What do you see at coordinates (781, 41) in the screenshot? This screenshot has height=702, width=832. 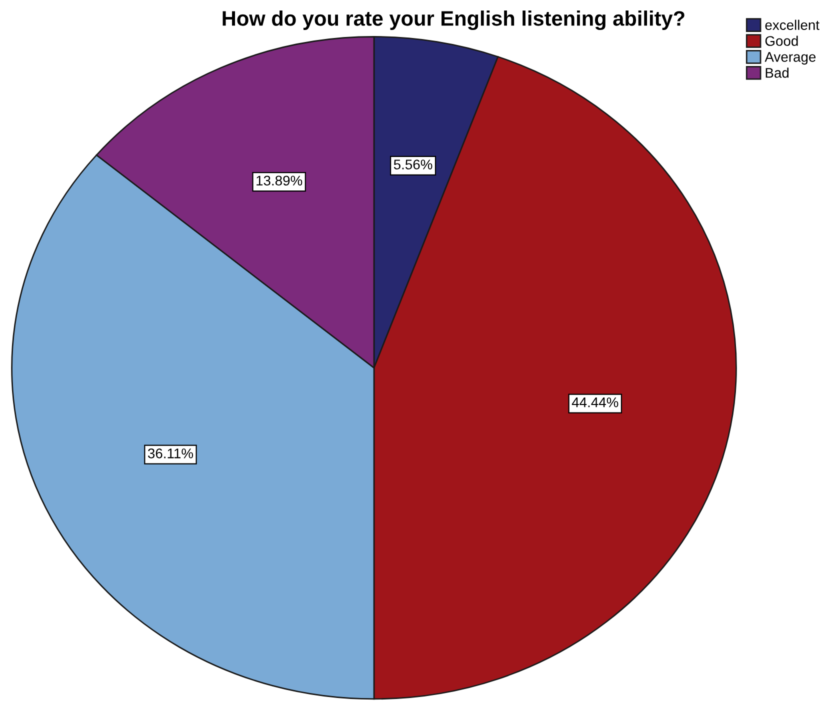 I see `legend-label: Good` at bounding box center [781, 41].